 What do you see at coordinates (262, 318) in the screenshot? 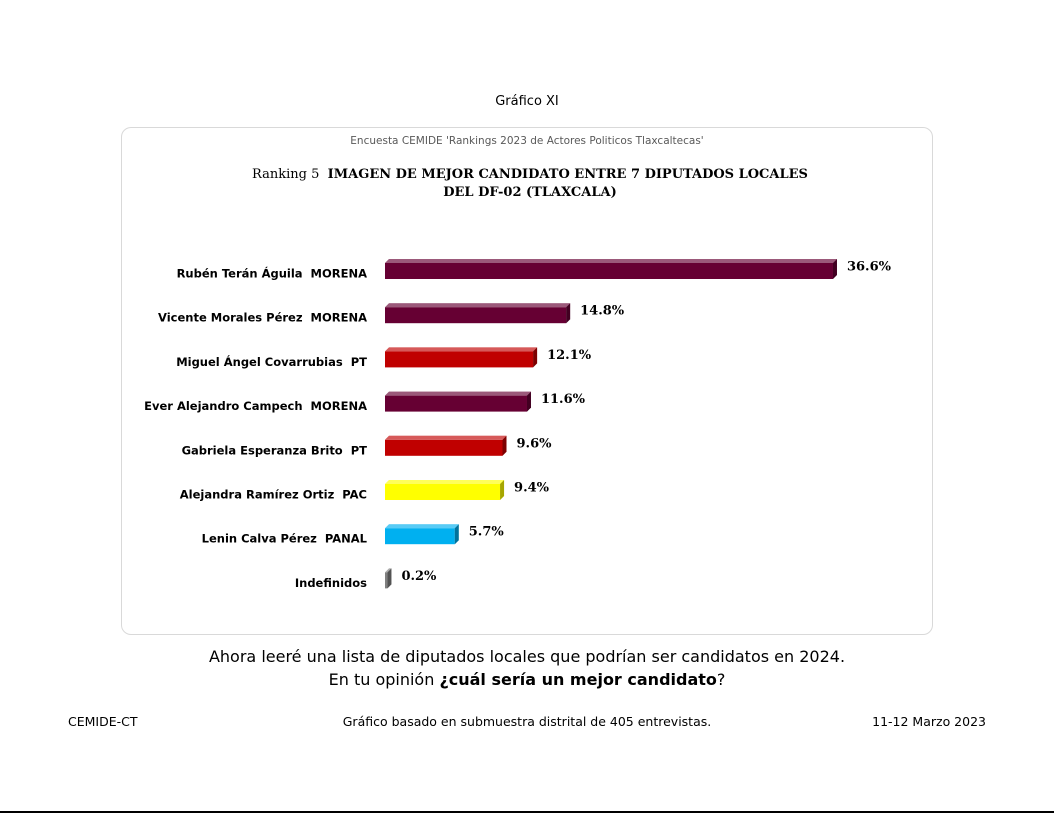
I see `category-label: Vicente Morales Pérez MORENA` at bounding box center [262, 318].